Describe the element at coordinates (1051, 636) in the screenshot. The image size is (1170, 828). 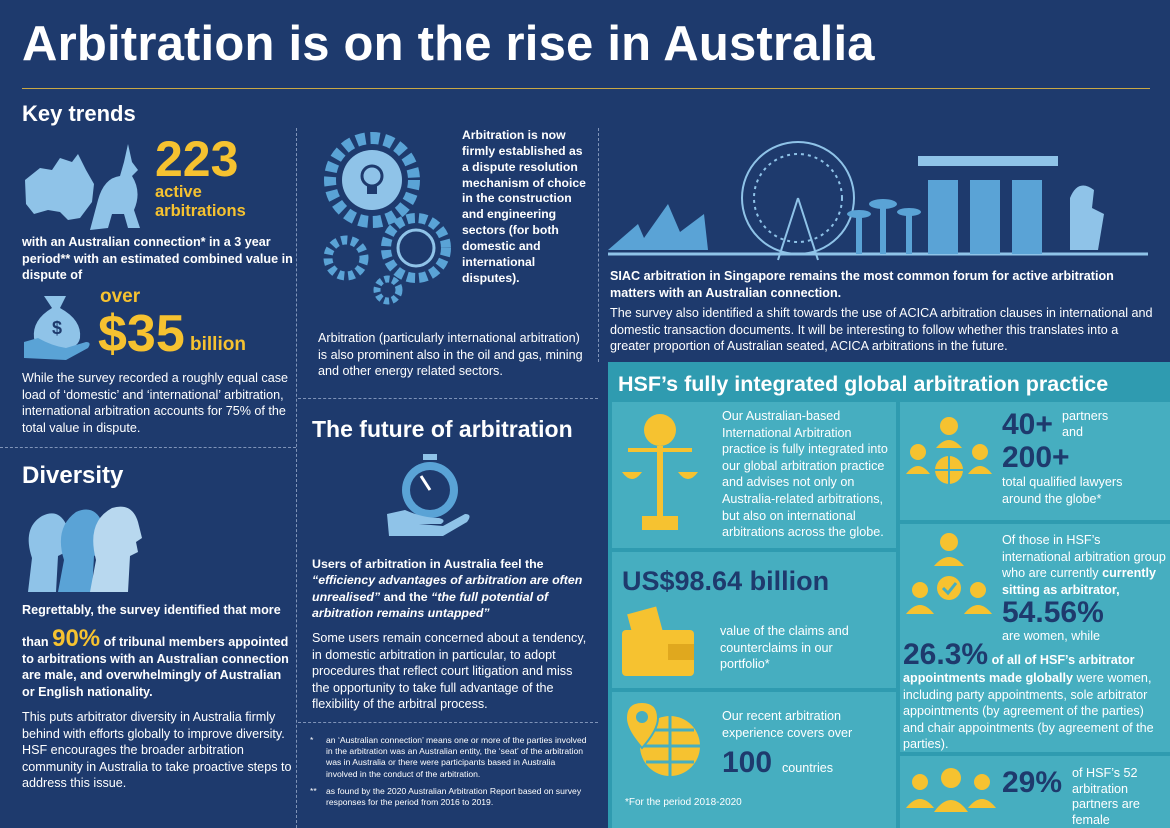
I see `text: are women, while` at that location.